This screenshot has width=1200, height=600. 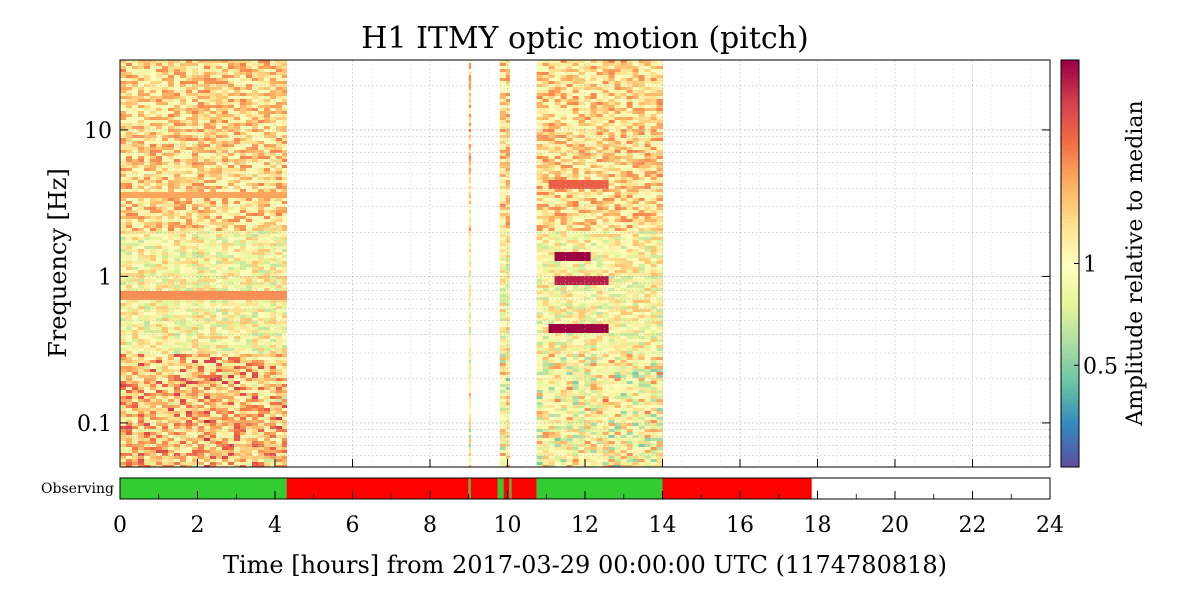 What do you see at coordinates (58, 263) in the screenshot?
I see `y-axis-label: Frequency [Hz]` at bounding box center [58, 263].